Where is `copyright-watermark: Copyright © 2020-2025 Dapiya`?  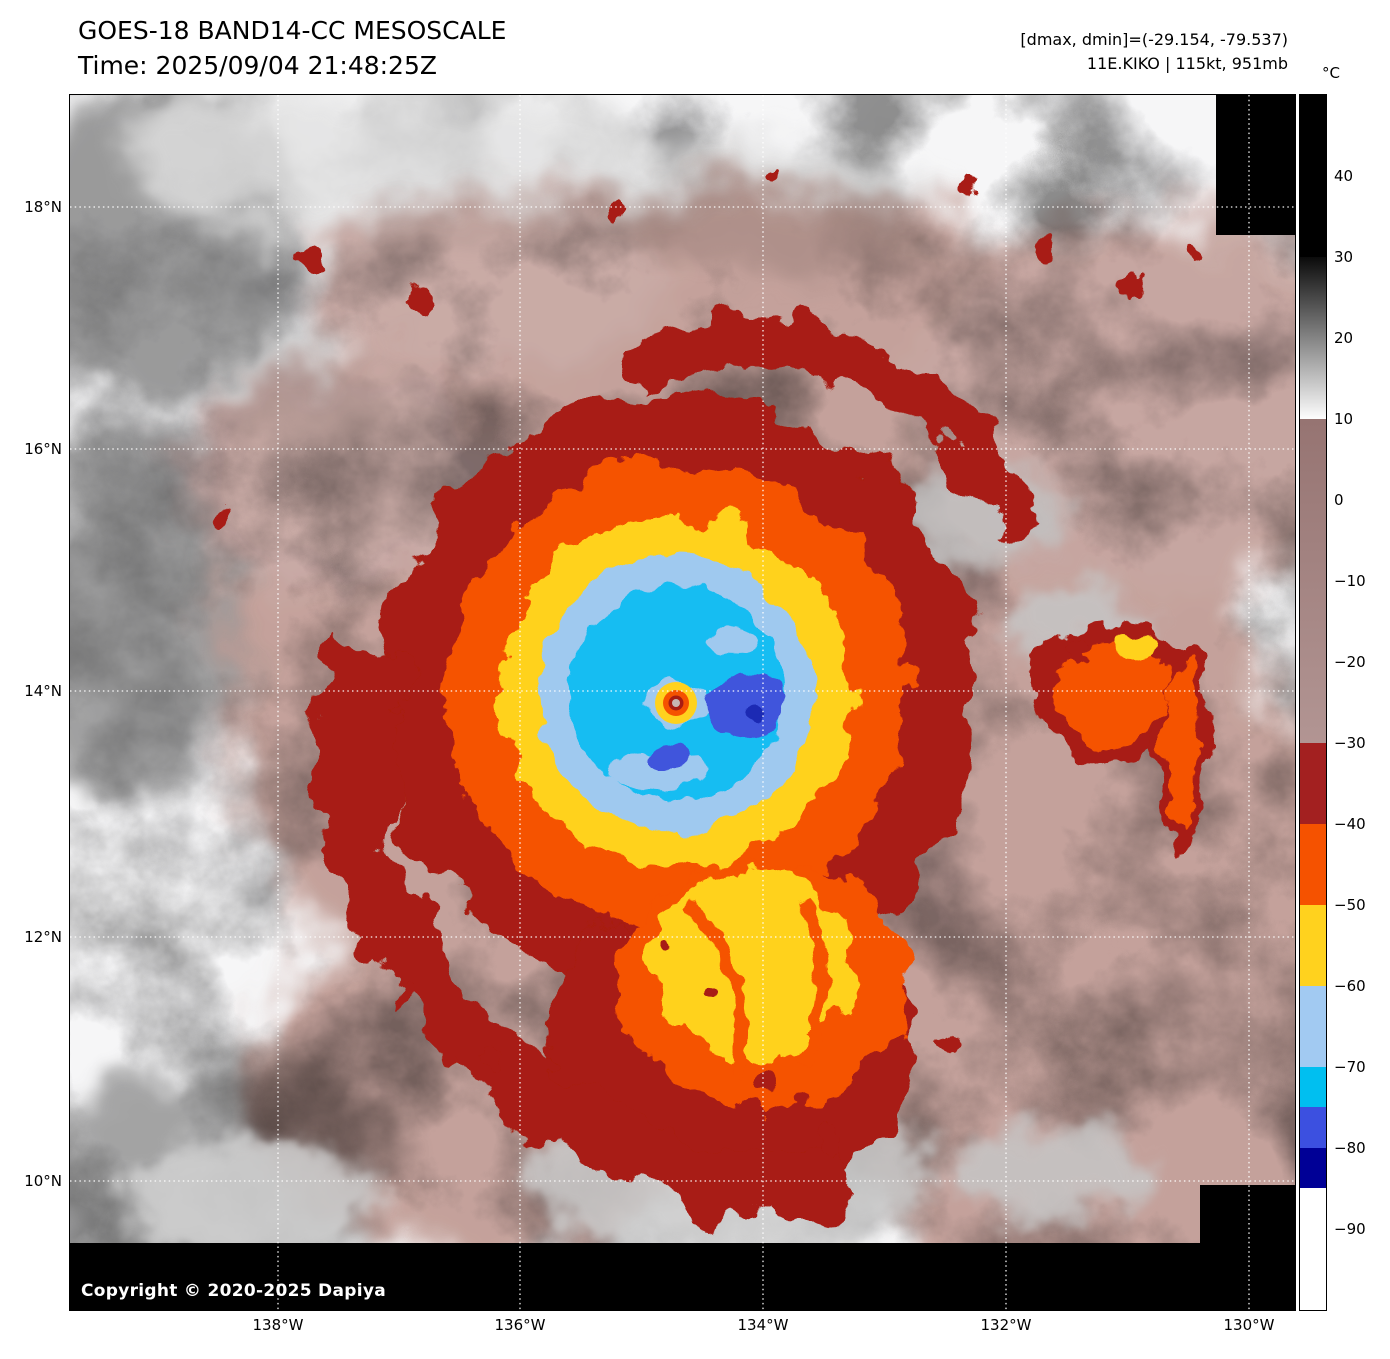 copyright-watermark: Copyright © 2020-2025 Dapiya is located at coordinates (233, 1291).